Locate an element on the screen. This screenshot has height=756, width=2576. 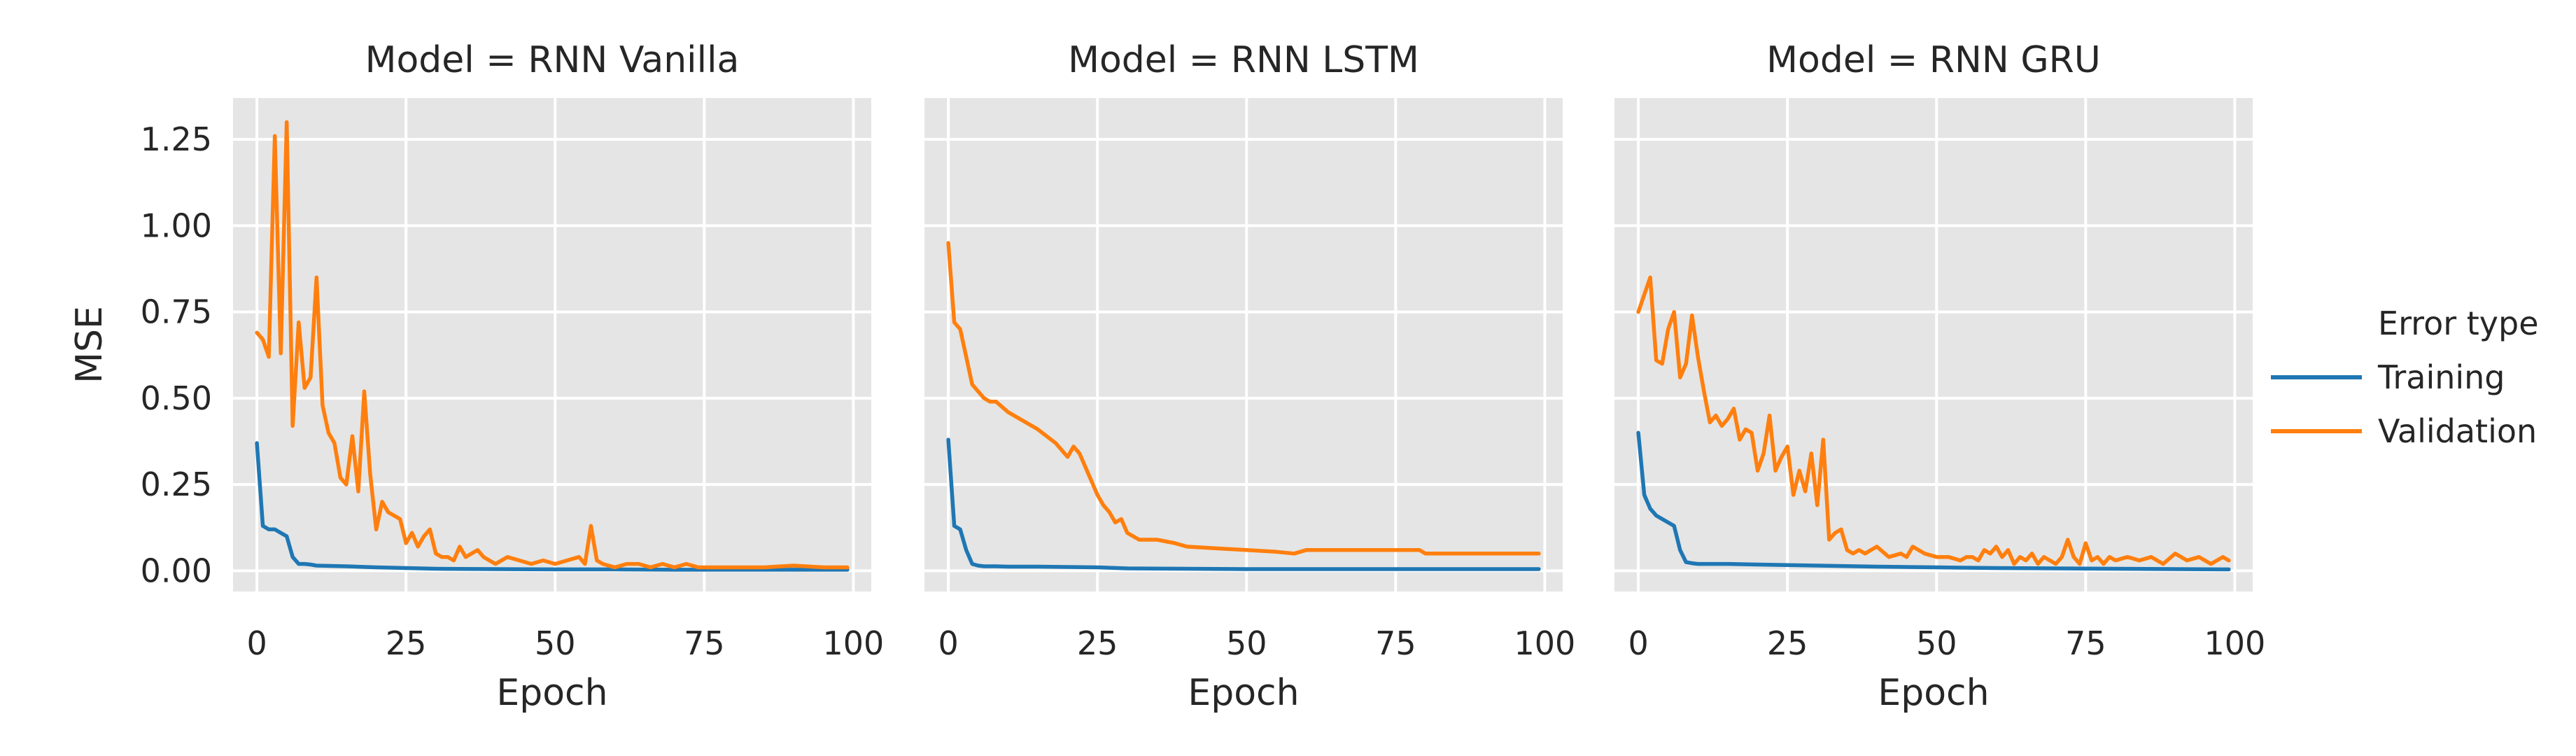
panel-title: Model = RNN LSTM is located at coordinates (1243, 60).